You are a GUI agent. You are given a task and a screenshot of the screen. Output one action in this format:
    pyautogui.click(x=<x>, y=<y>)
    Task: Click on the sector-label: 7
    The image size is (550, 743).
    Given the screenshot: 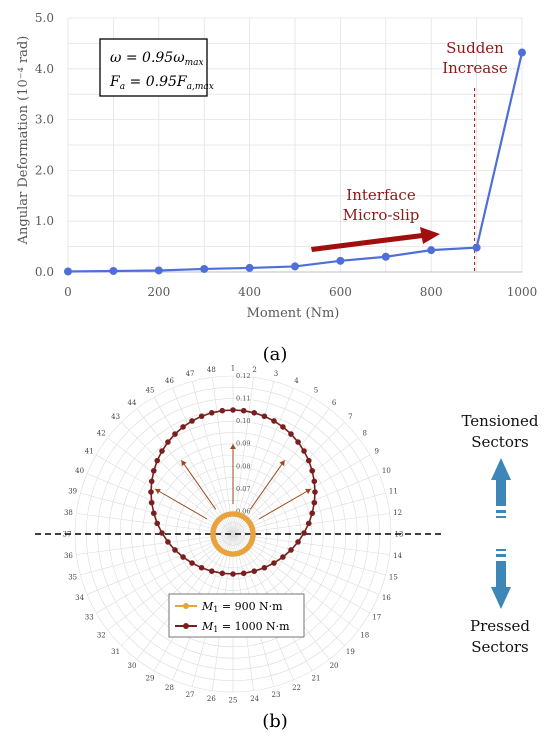 What is the action you would take?
    pyautogui.click(x=350, y=417)
    